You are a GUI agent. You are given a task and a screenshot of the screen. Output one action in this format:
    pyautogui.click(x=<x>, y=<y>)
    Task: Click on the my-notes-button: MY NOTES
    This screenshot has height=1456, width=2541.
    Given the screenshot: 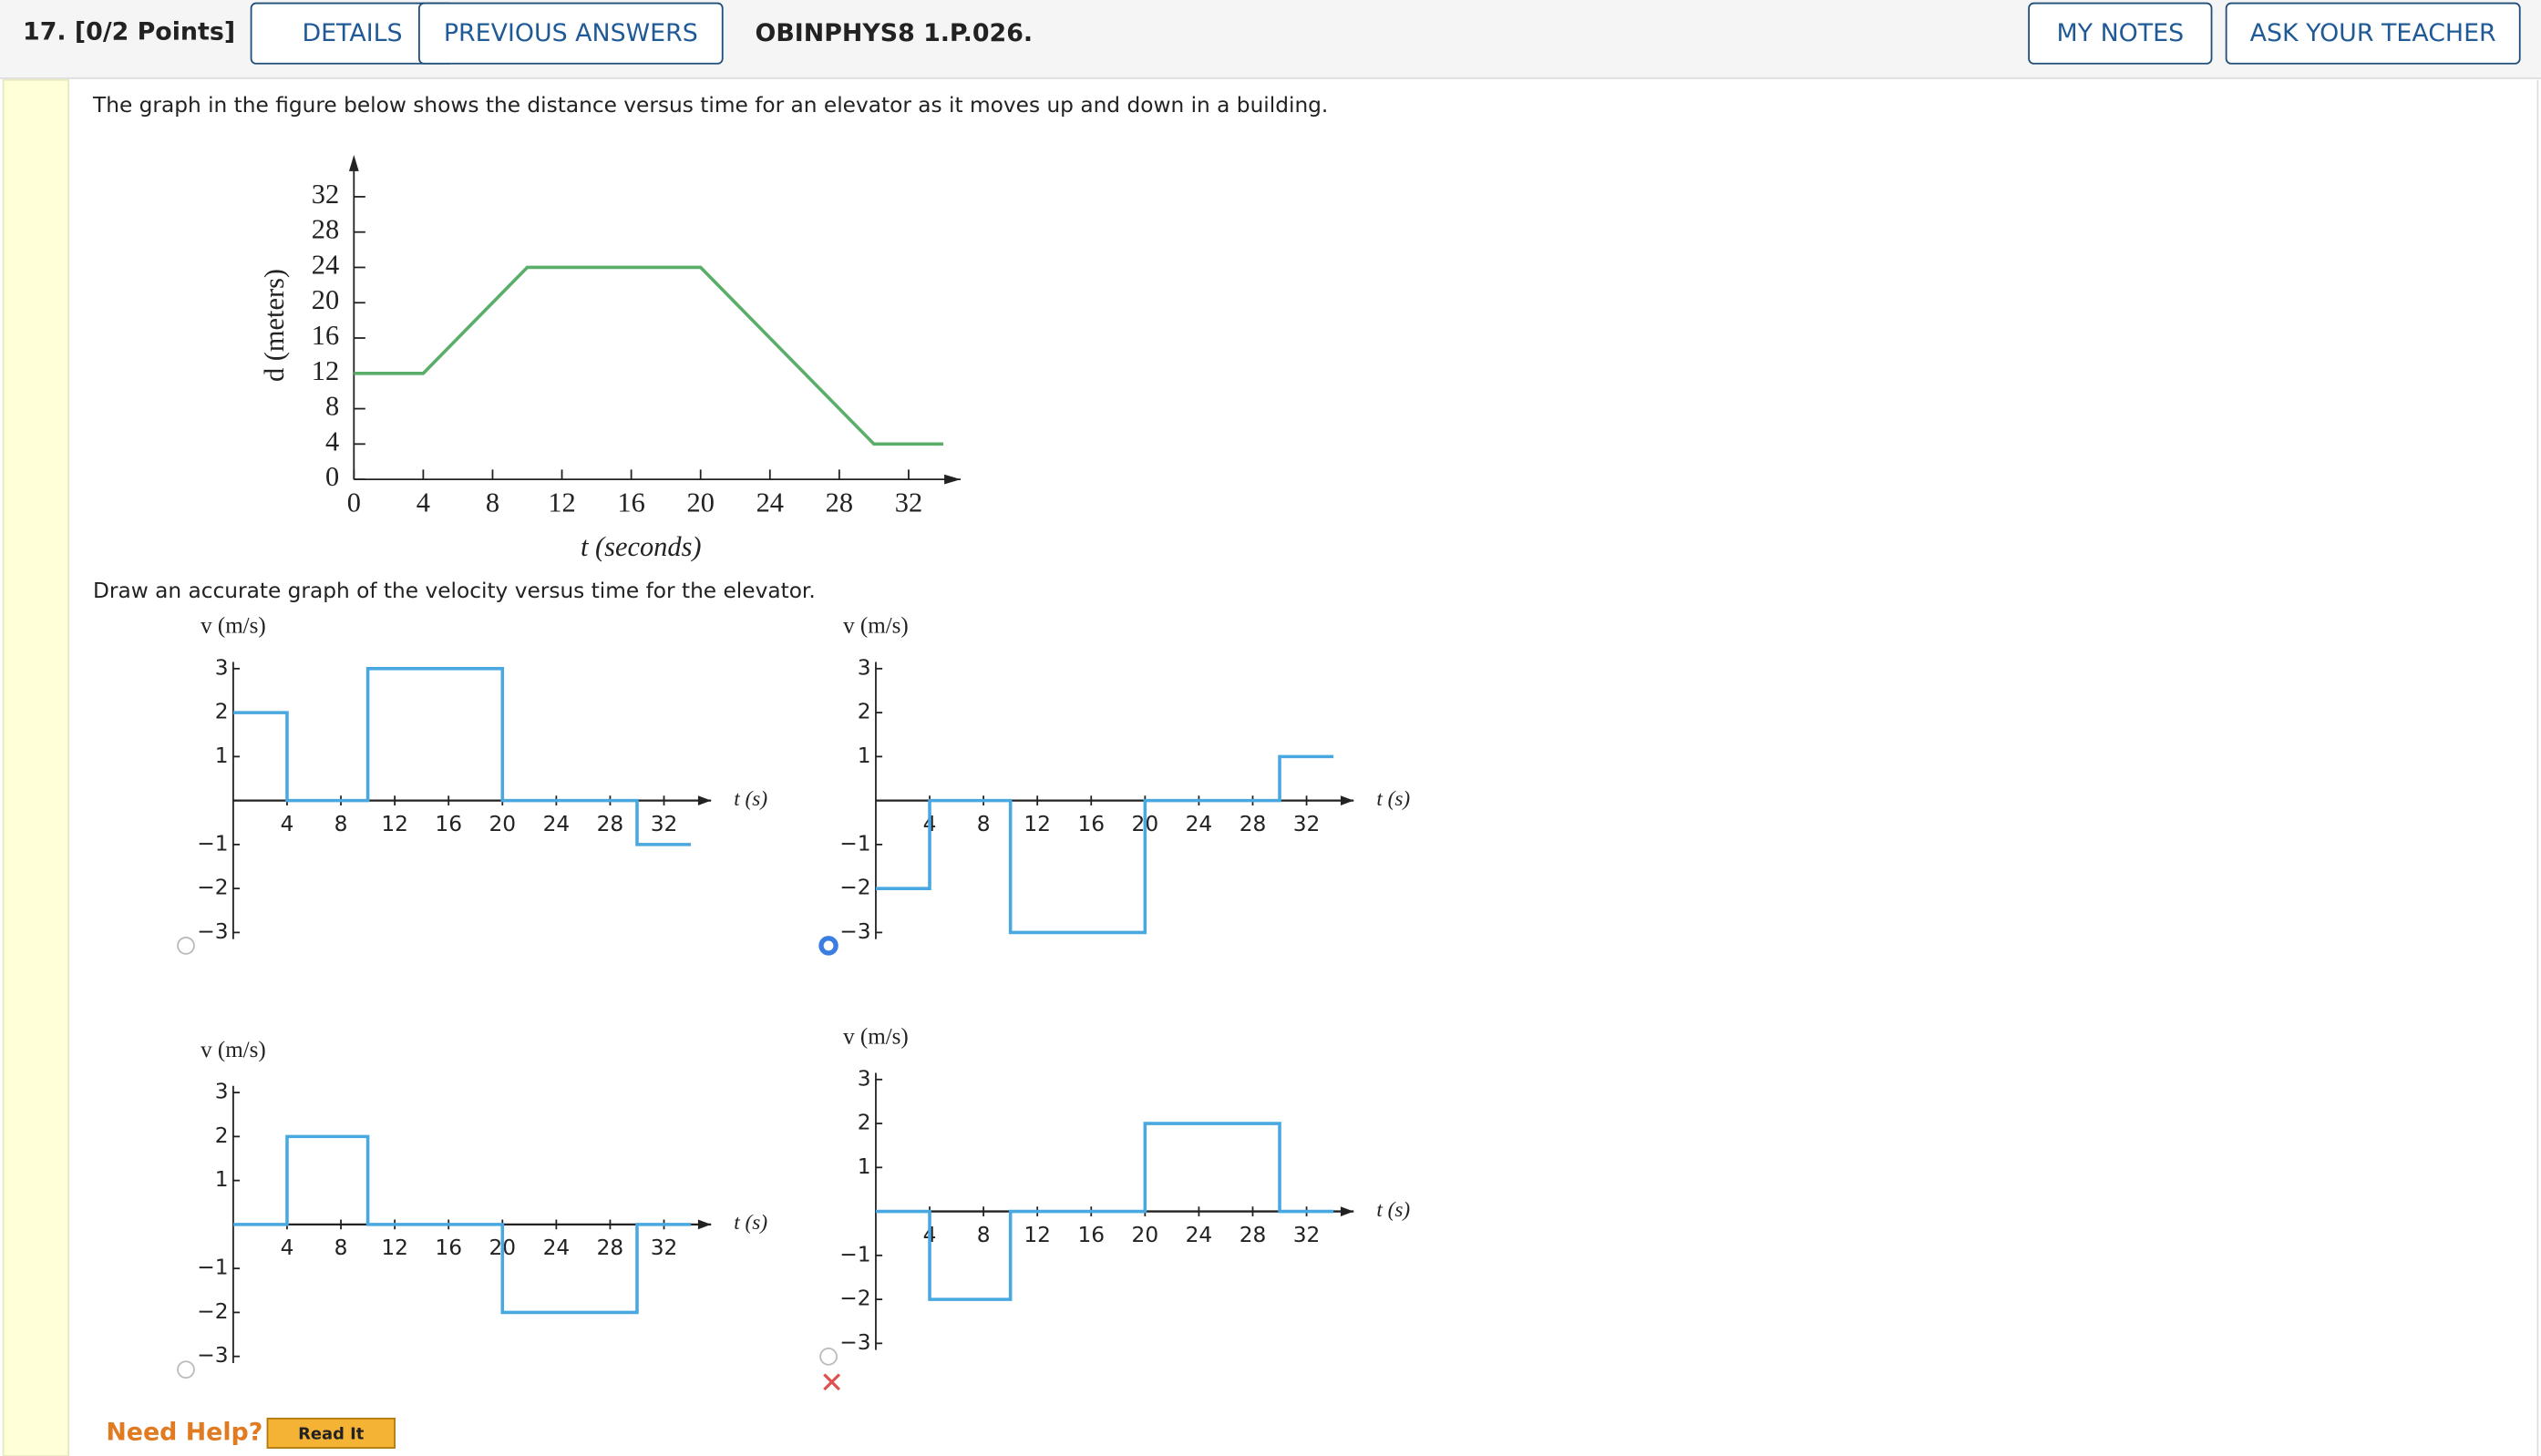 What is the action you would take?
    pyautogui.click(x=2121, y=34)
    